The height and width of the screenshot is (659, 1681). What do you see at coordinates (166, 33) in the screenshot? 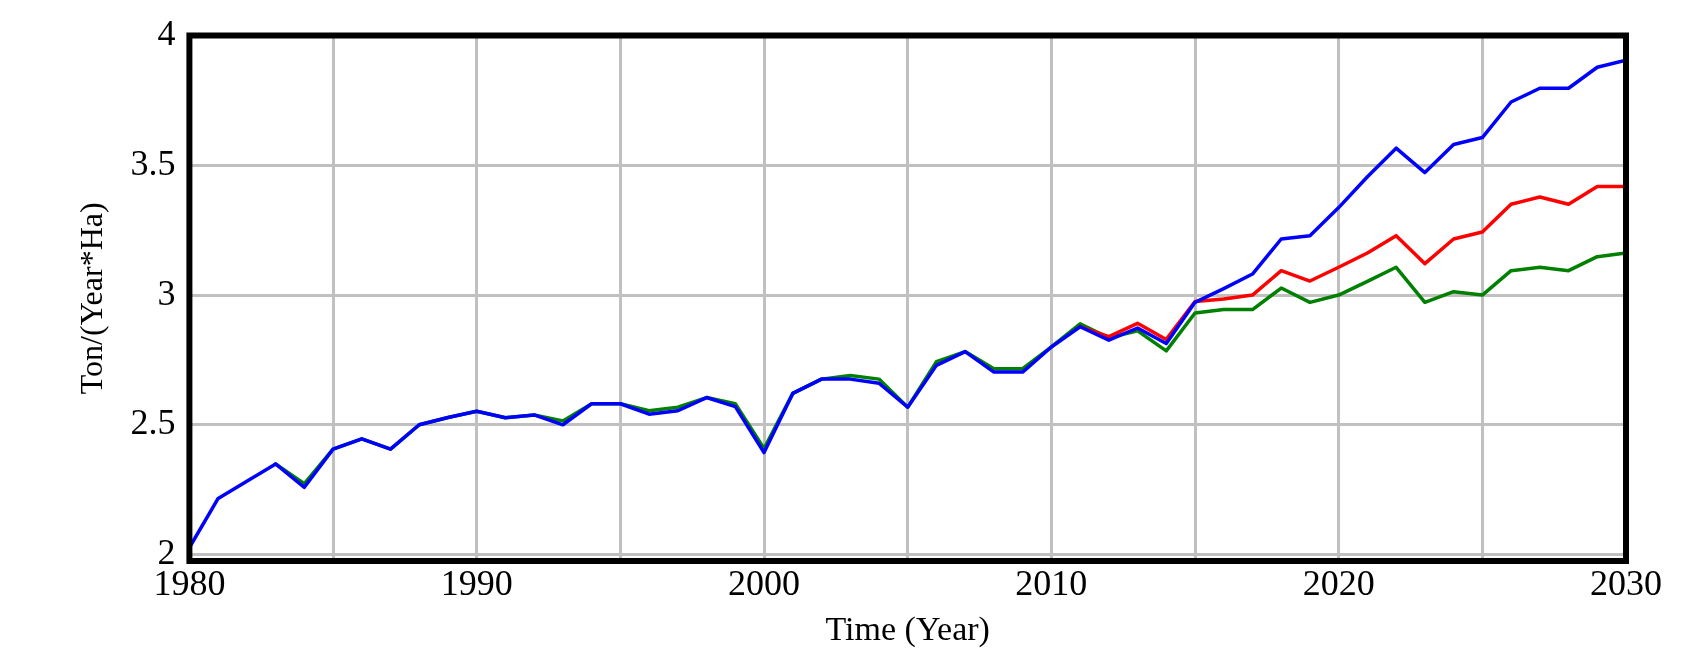
I see `y-tick-label: 4` at bounding box center [166, 33].